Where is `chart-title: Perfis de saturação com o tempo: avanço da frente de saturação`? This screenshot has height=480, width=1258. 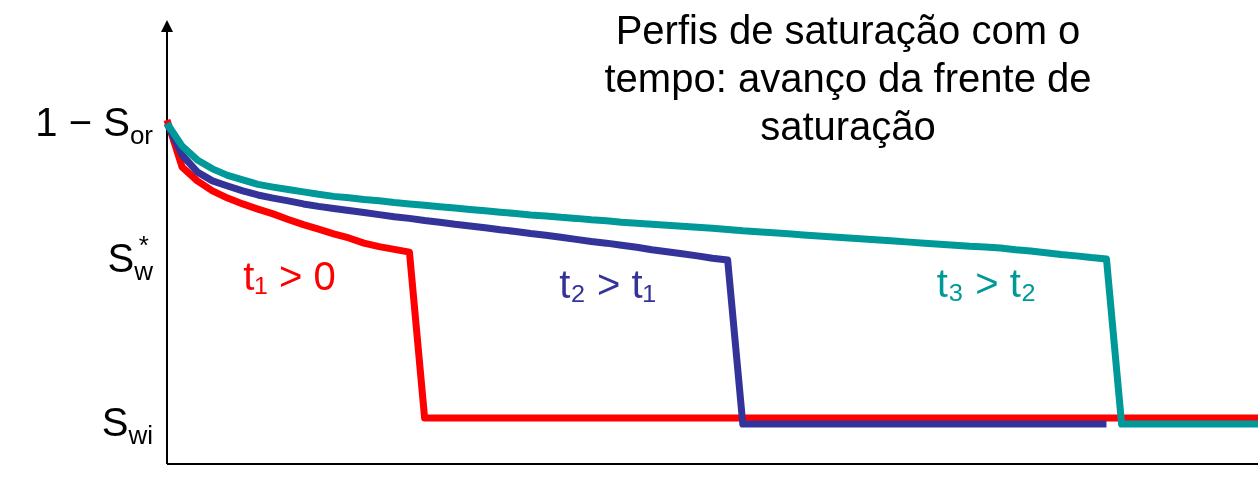
chart-title: Perfis de saturação com o tempo: avanço da frente de saturação is located at coordinates (848, 78).